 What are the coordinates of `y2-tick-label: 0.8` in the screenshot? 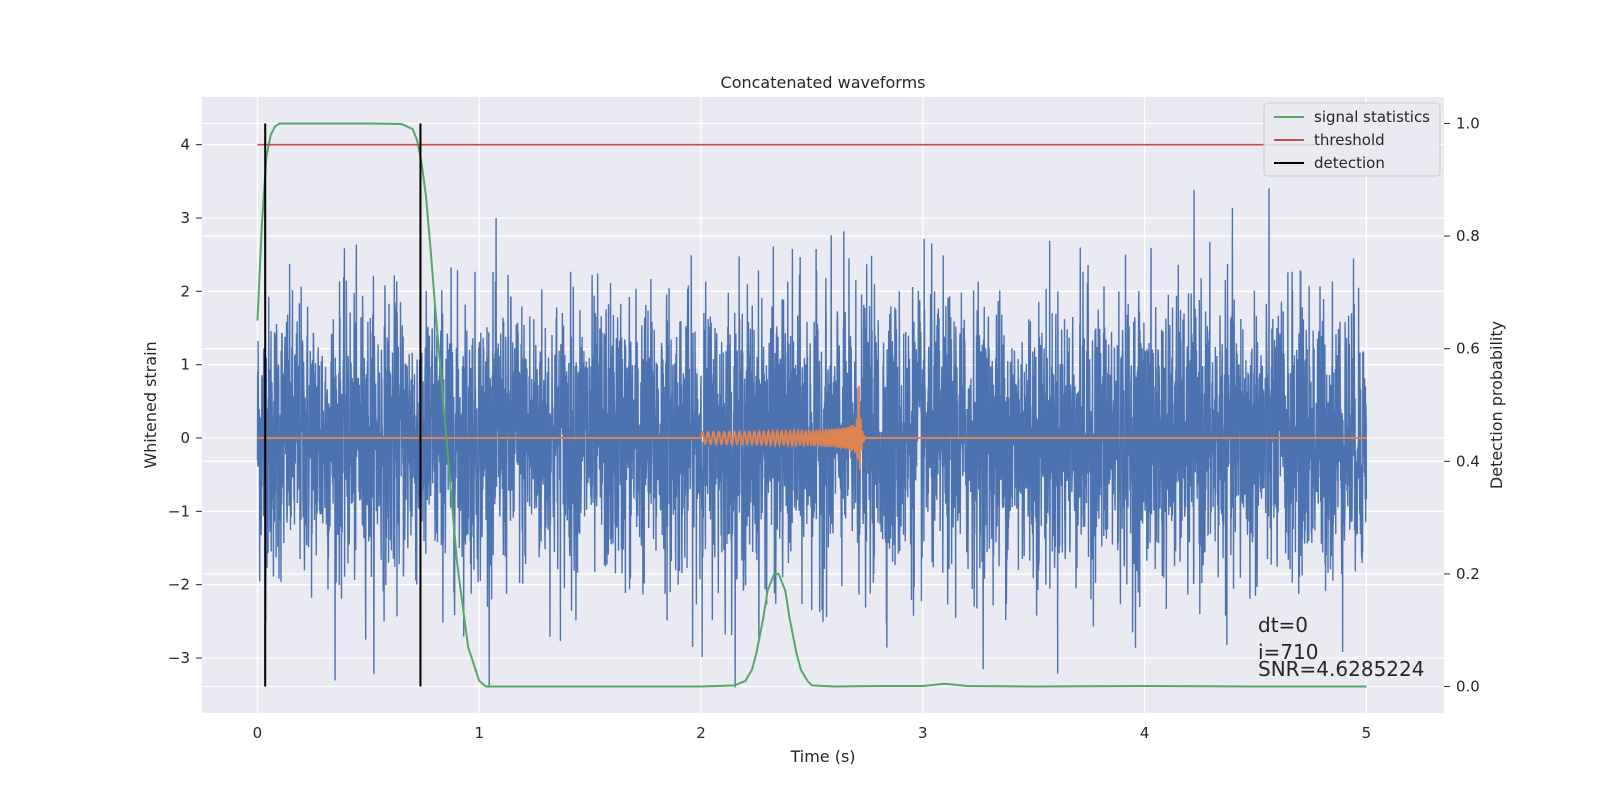 It's located at (1468, 236).